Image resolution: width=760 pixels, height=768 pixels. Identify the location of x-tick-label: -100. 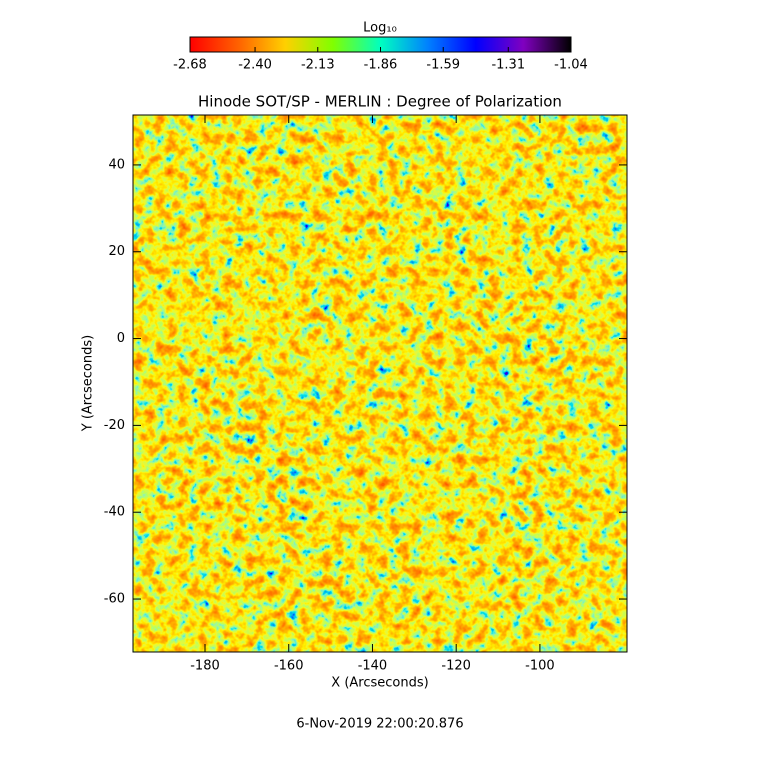
(540, 666).